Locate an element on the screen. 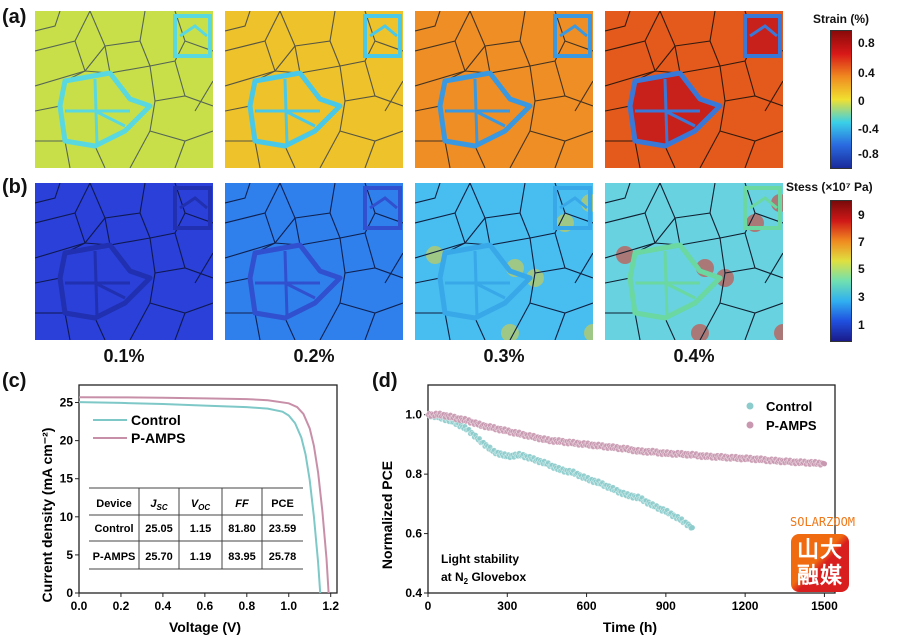  y-tick-label: 0.6 is located at coordinates (413, 534).